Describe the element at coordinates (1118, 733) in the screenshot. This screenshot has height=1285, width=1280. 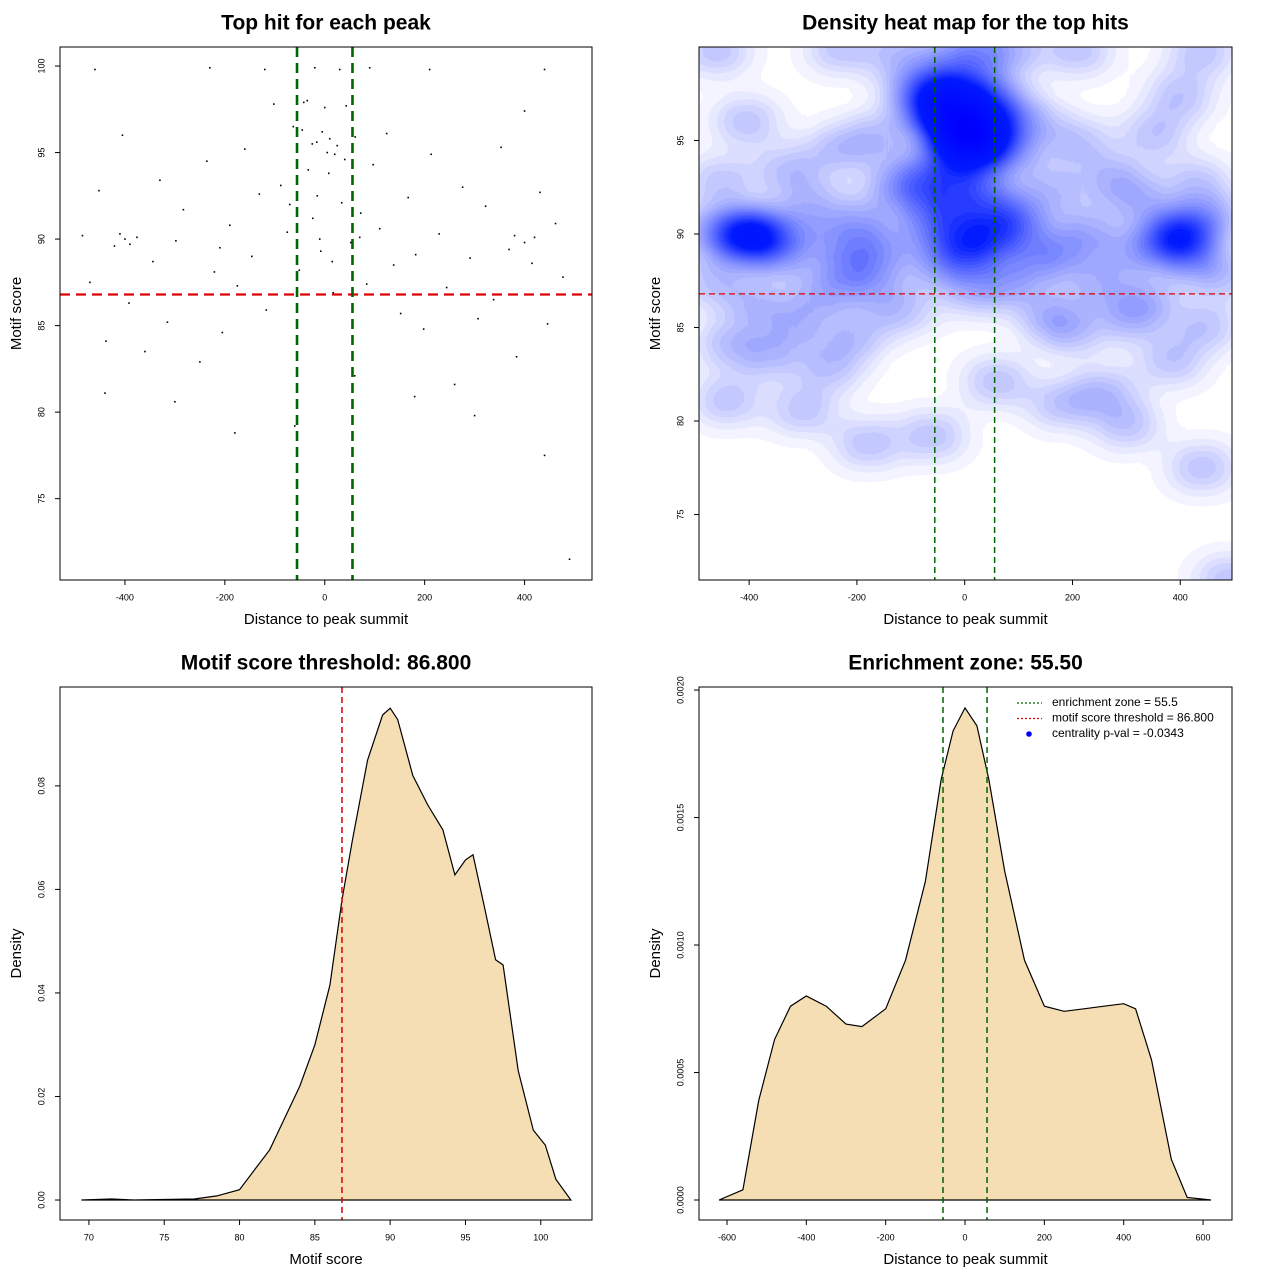
I see `legend-label: centrality p-val = -0.0343` at that location.